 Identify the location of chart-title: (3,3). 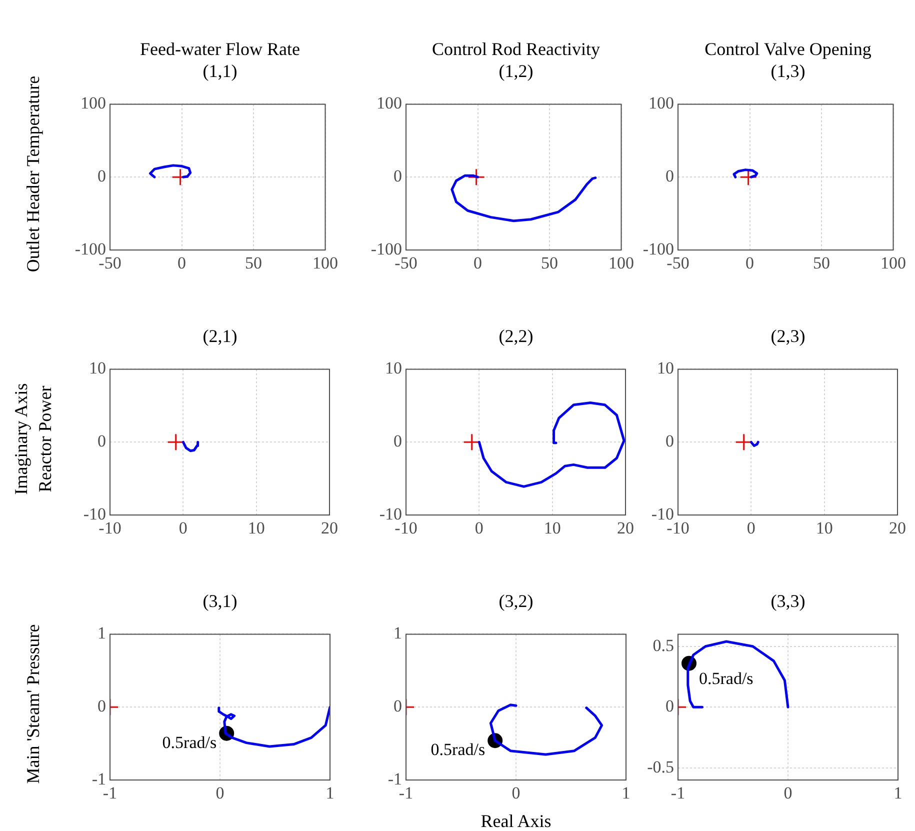
(788, 601).